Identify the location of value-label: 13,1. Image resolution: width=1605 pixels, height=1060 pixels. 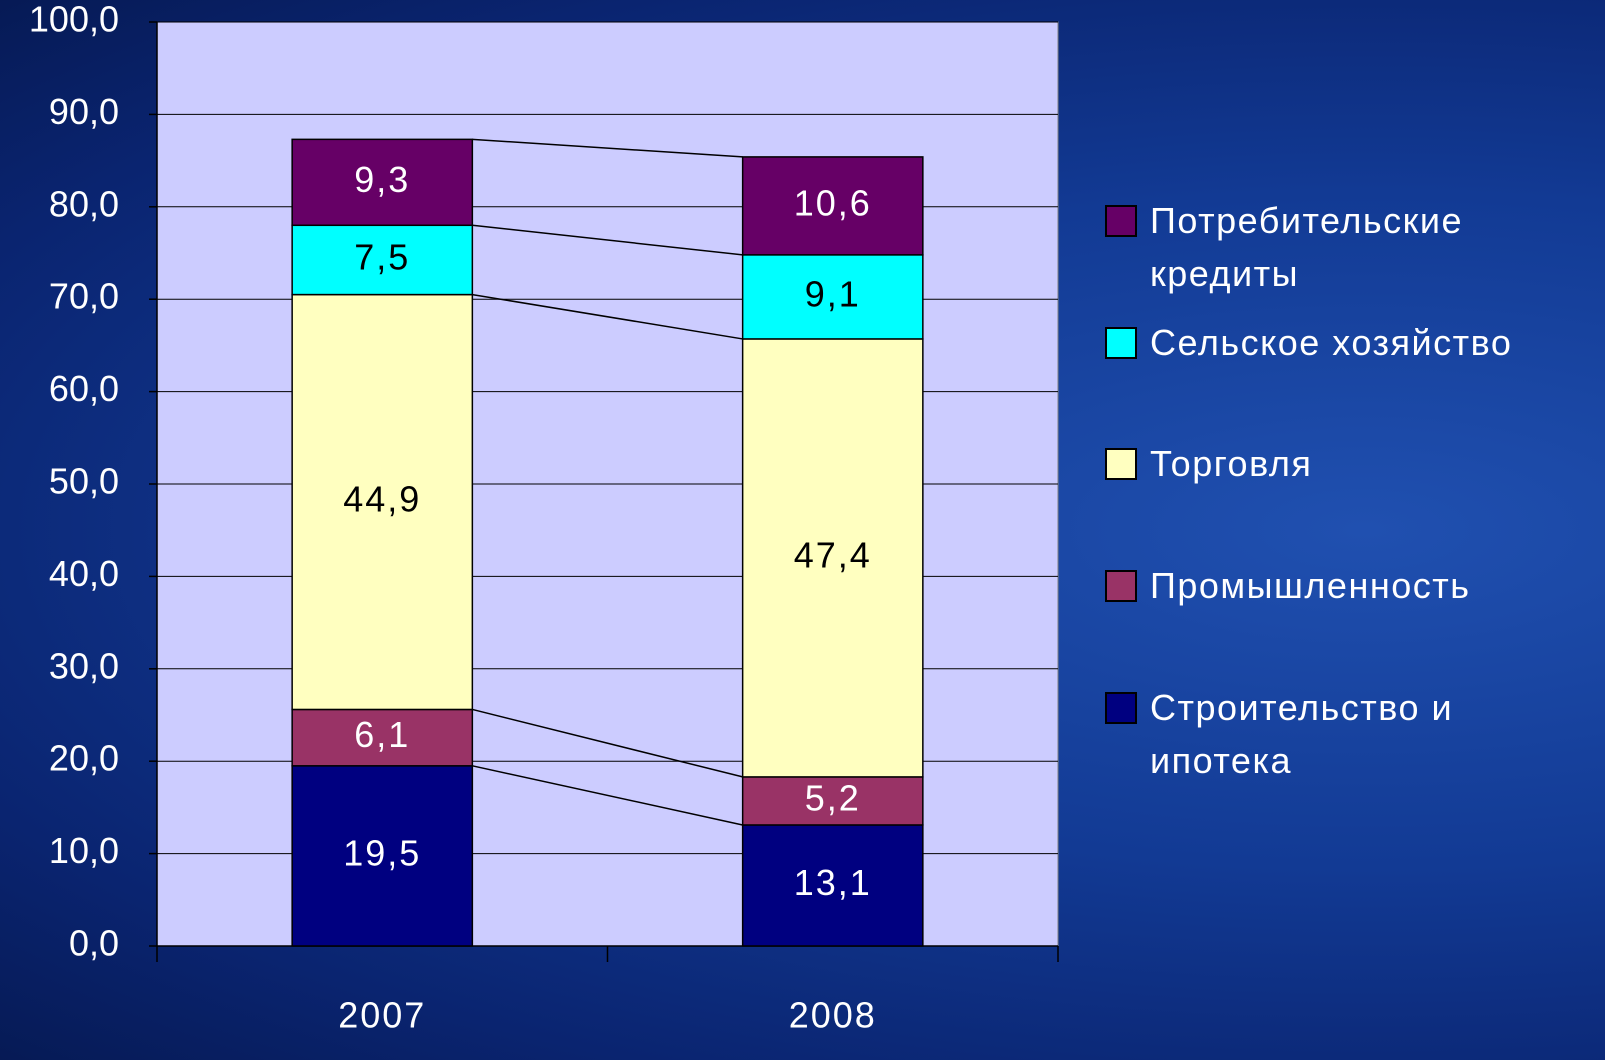
(833, 882).